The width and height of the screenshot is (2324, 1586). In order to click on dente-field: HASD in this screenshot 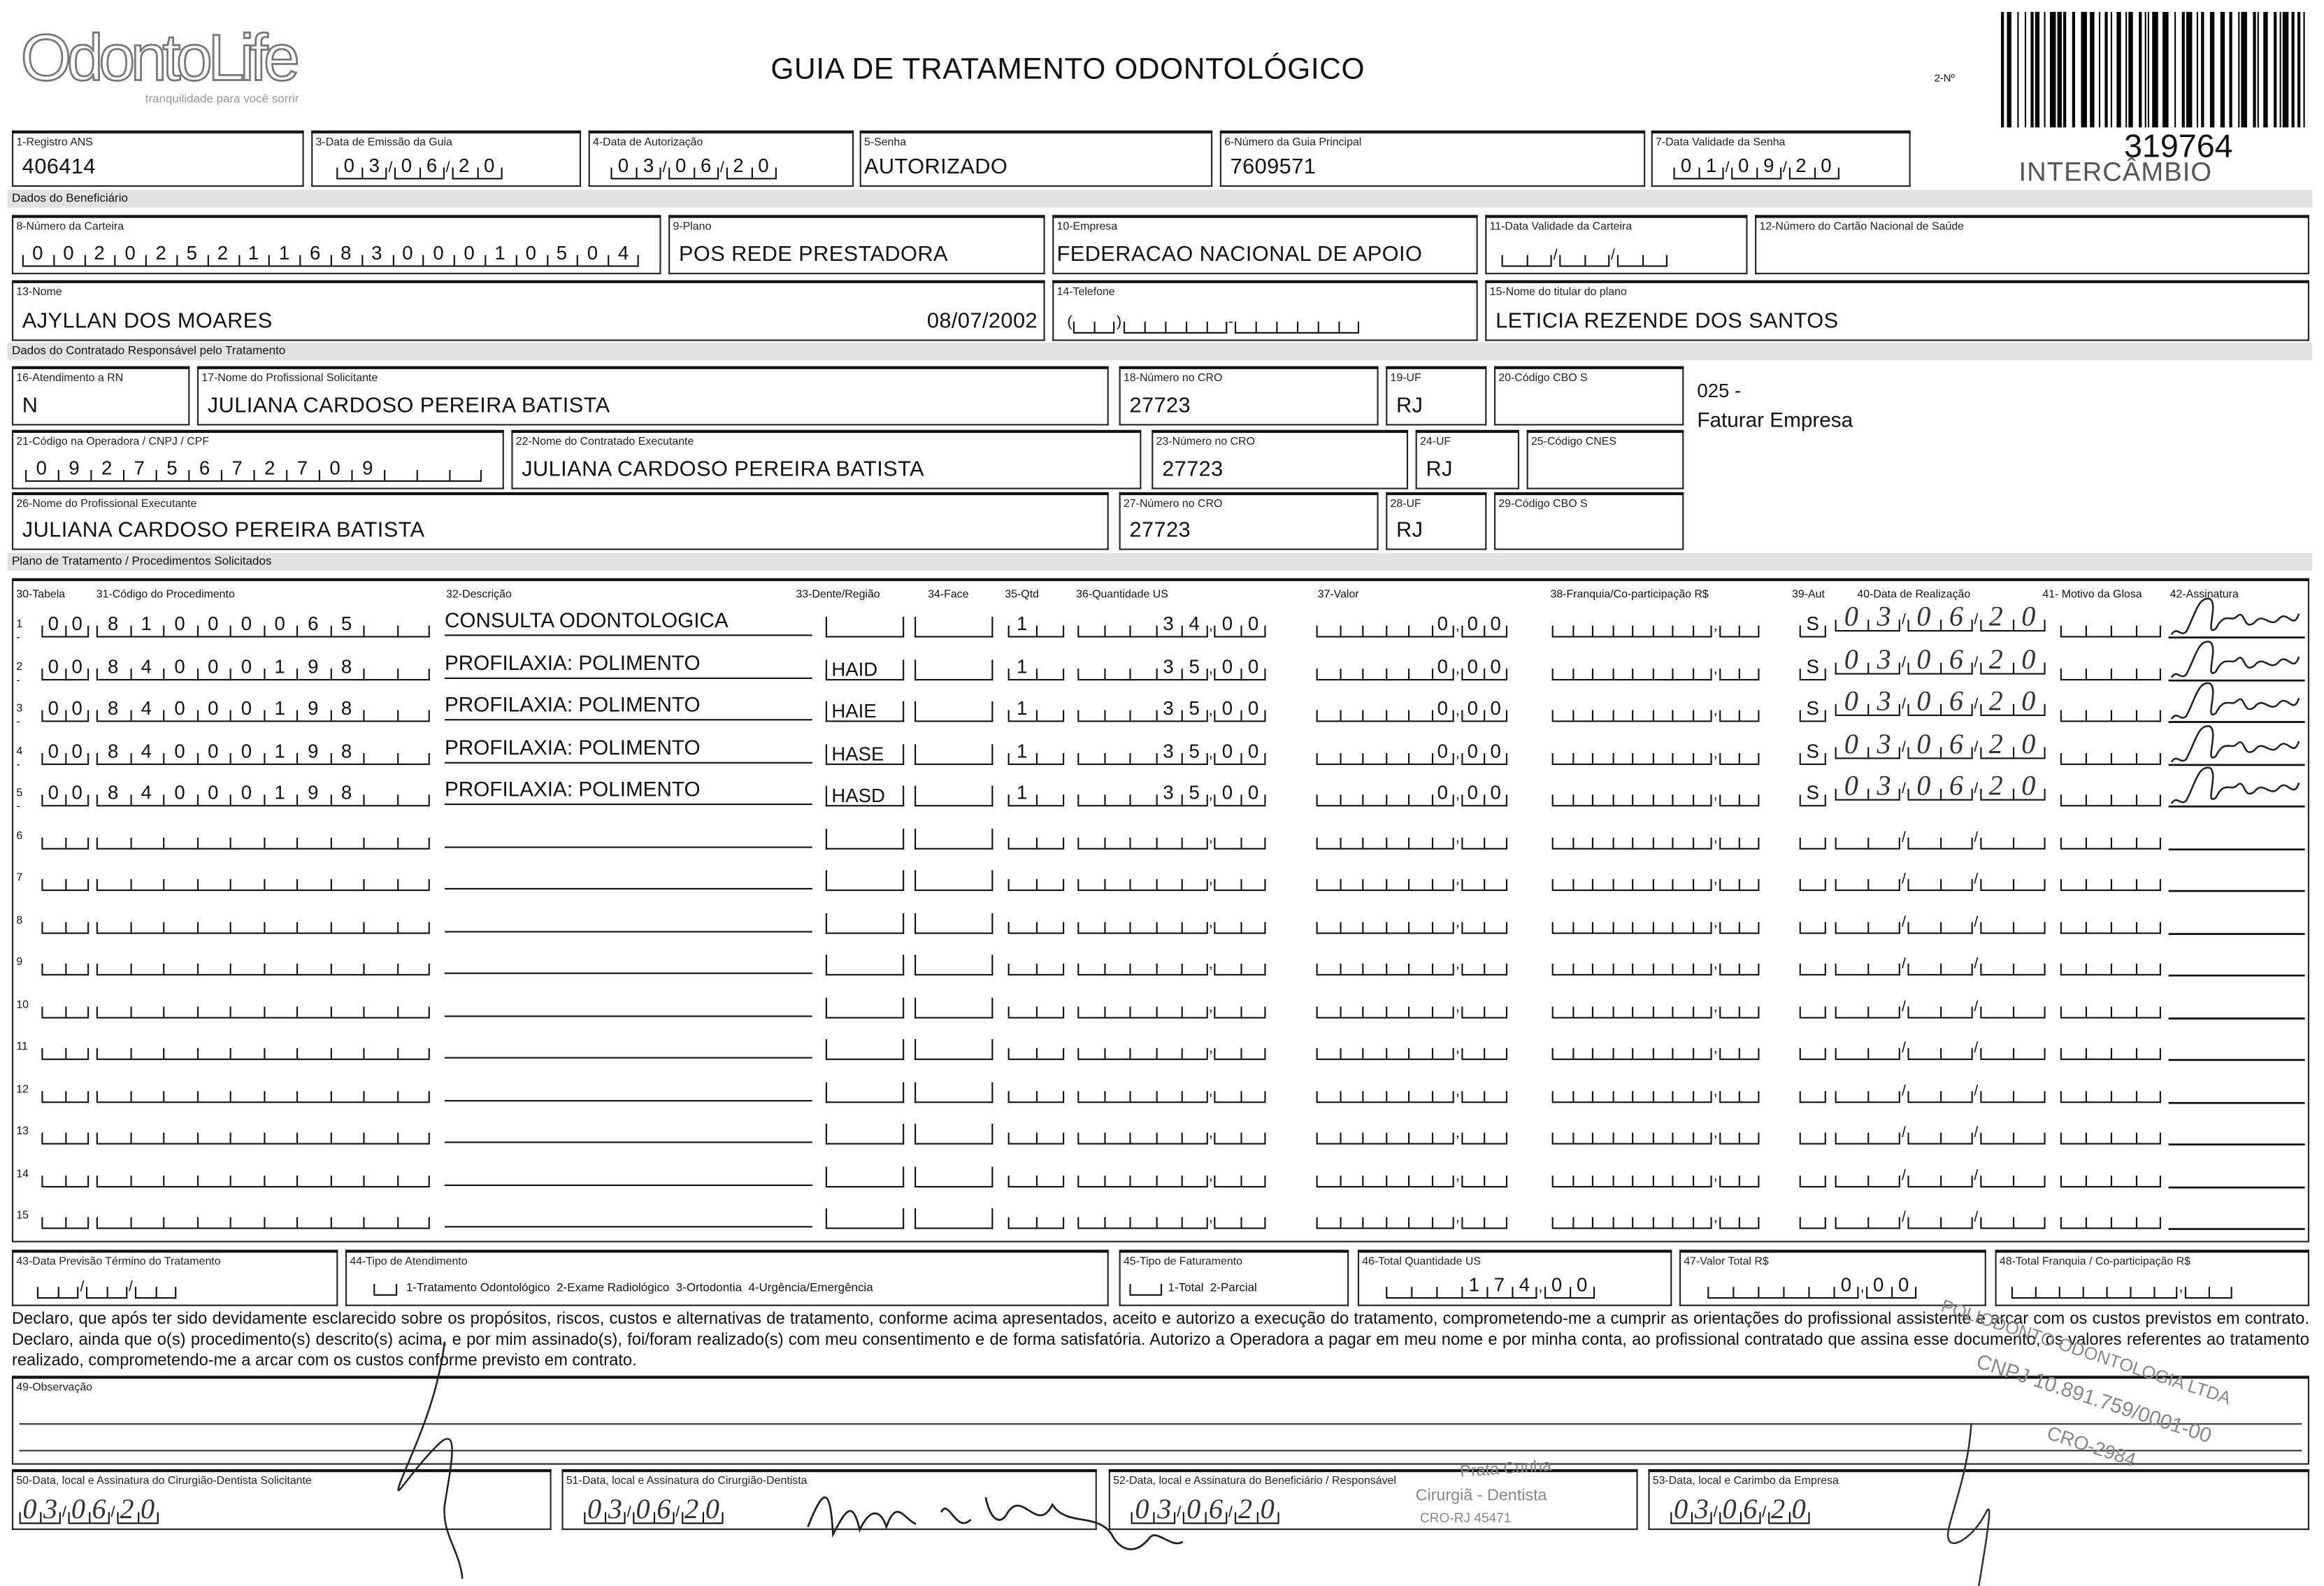, I will do `click(865, 796)`.